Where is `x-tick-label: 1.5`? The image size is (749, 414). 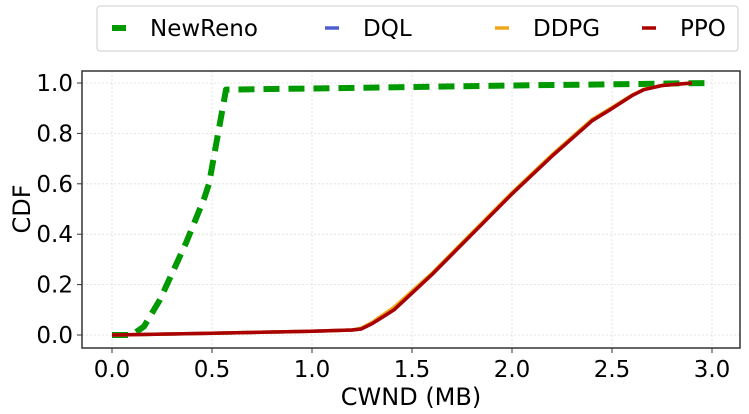
x-tick-label: 1.5 is located at coordinates (412, 370).